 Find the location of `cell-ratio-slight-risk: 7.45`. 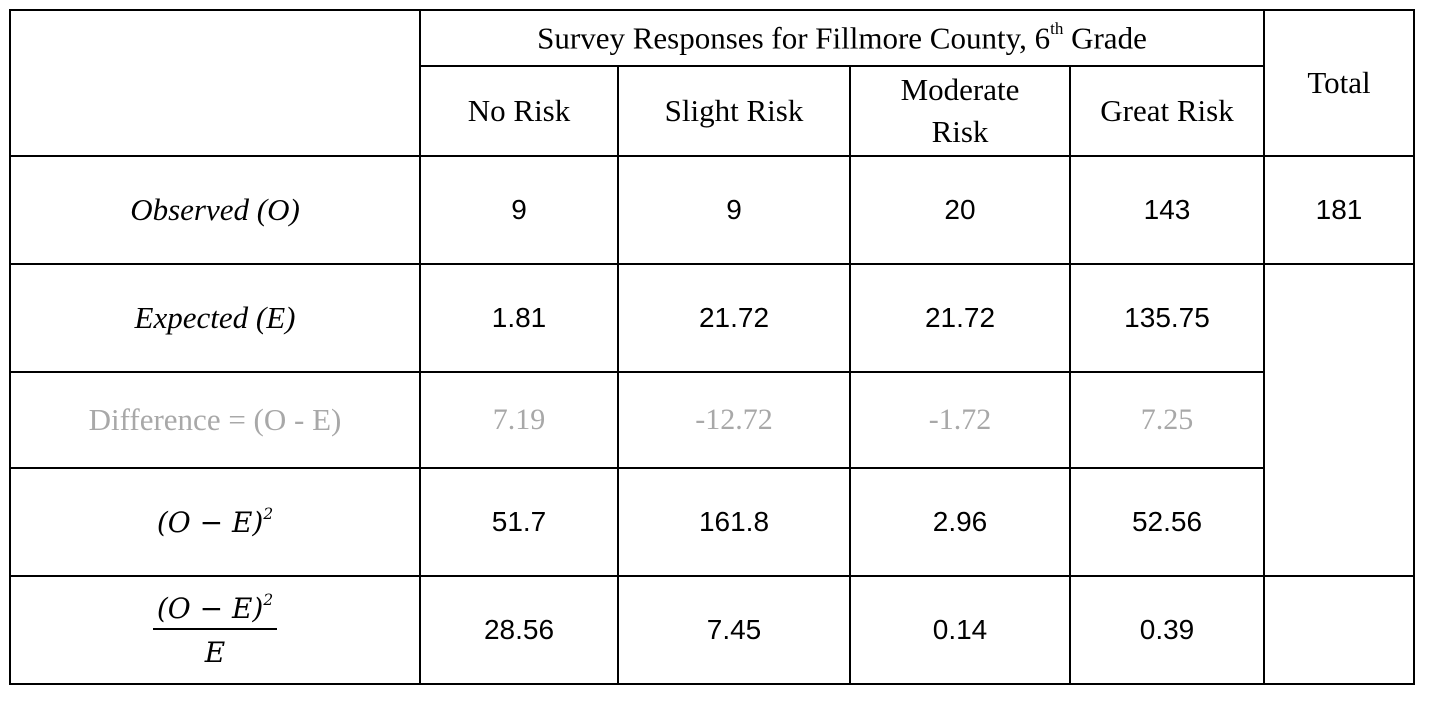

cell-ratio-slight-risk: 7.45 is located at coordinates (734, 630).